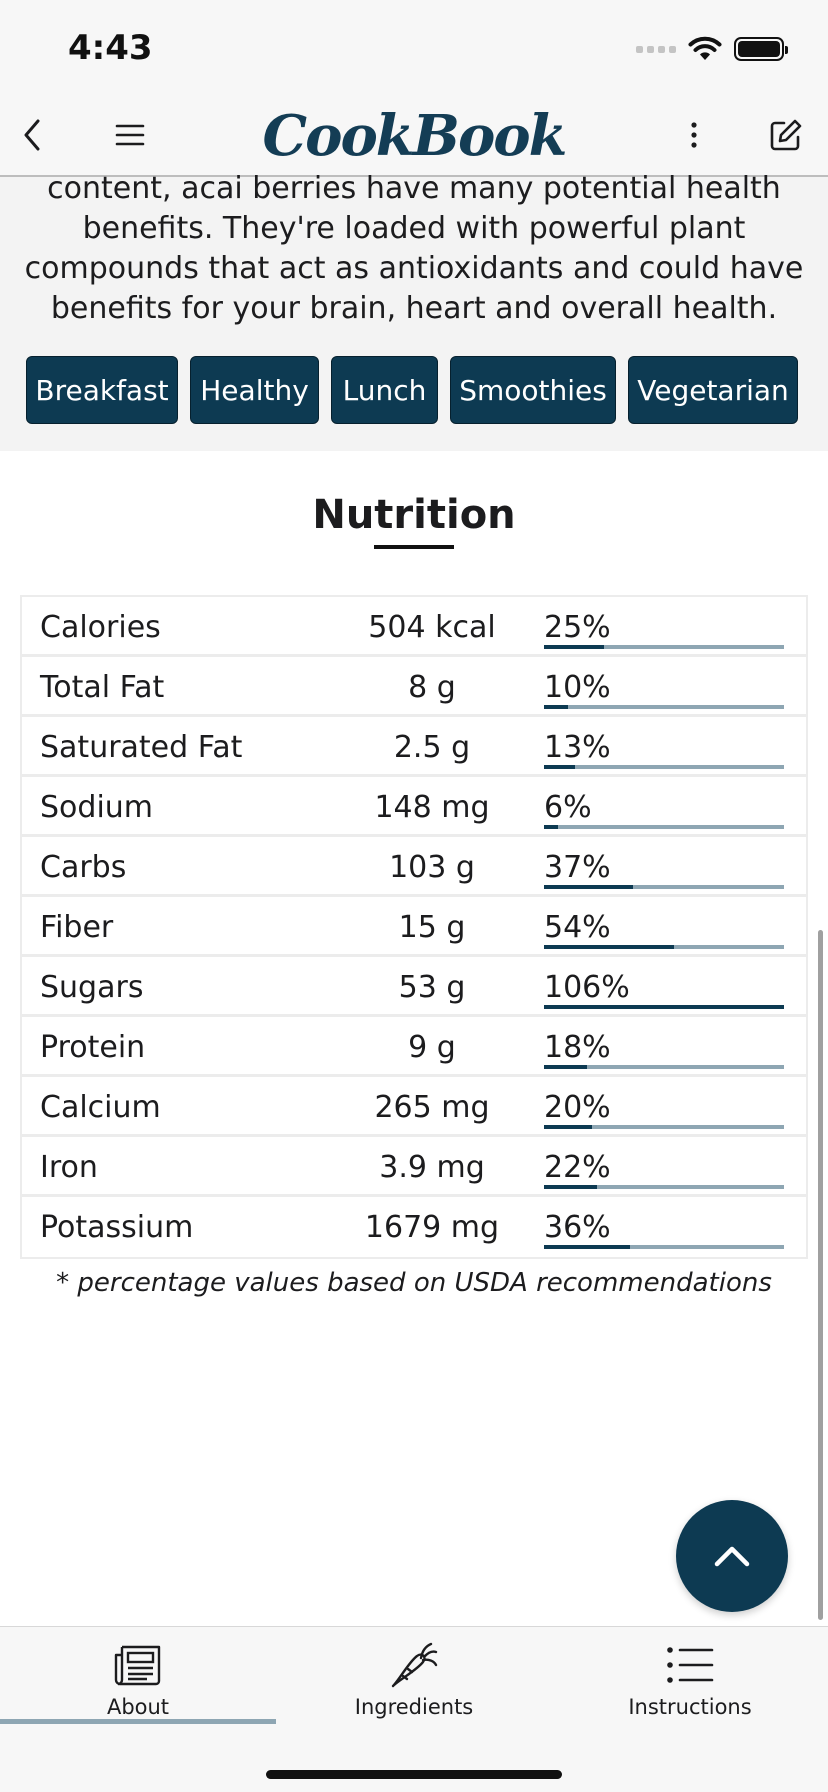 The height and width of the screenshot is (1792, 828). I want to click on nutrient-name: Protein, so click(93, 1047).